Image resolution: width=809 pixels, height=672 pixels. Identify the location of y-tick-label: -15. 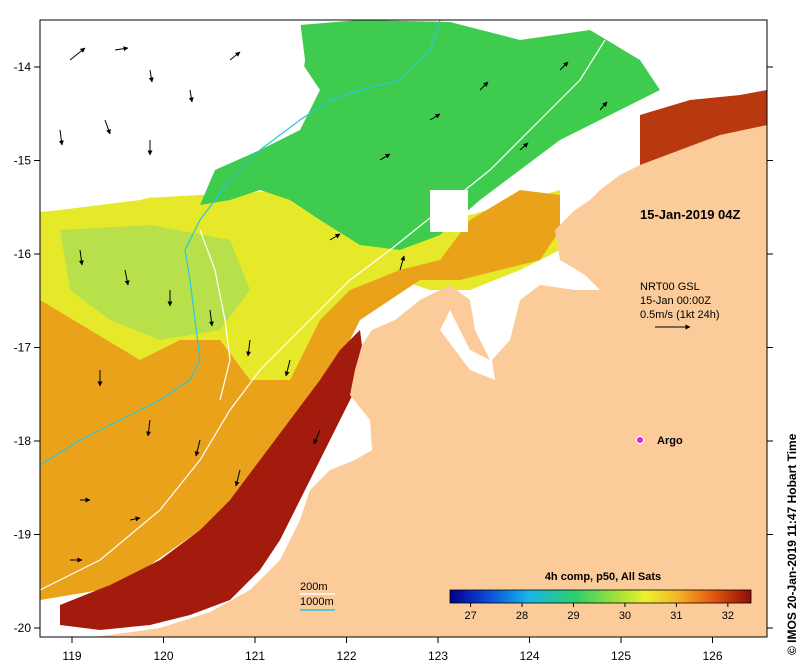
(23, 161).